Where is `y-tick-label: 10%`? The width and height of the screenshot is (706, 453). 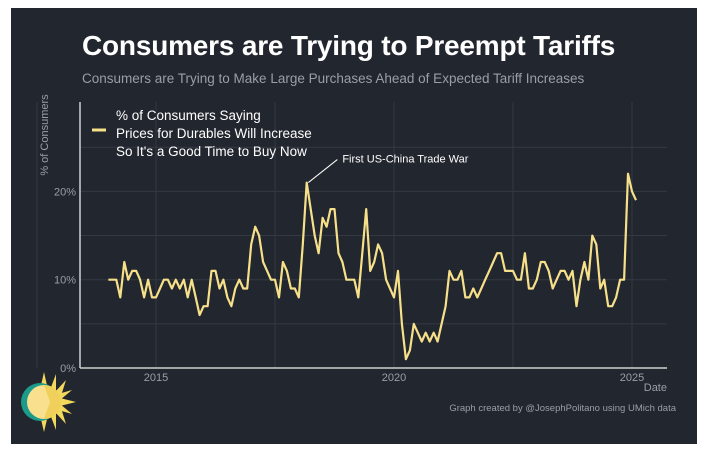
y-tick-label: 10% is located at coordinates (65, 281).